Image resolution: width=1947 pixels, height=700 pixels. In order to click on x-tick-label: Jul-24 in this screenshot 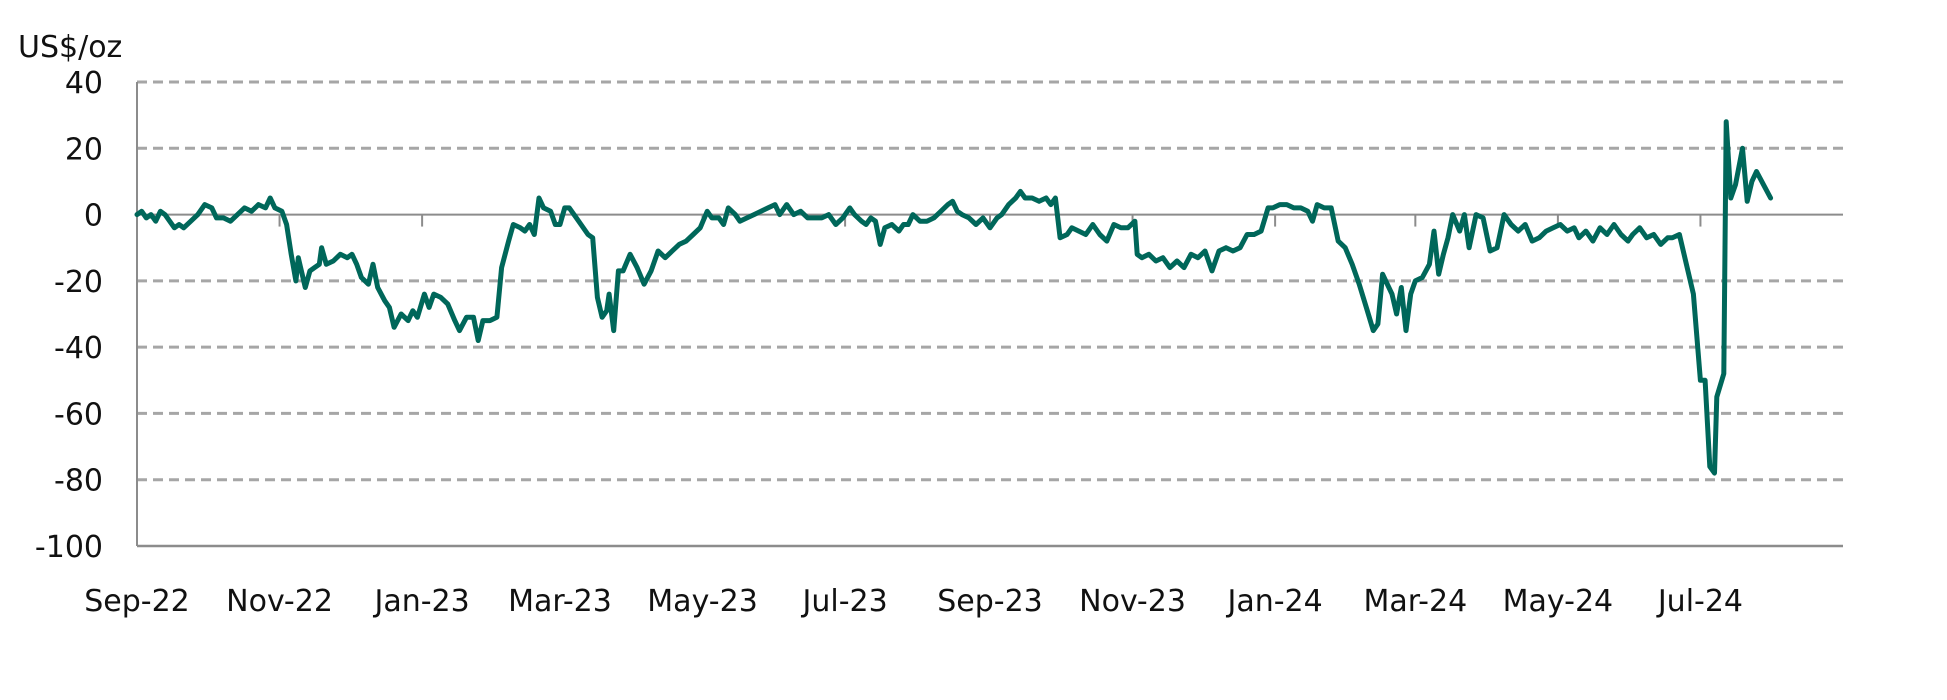, I will do `click(1699, 601)`.